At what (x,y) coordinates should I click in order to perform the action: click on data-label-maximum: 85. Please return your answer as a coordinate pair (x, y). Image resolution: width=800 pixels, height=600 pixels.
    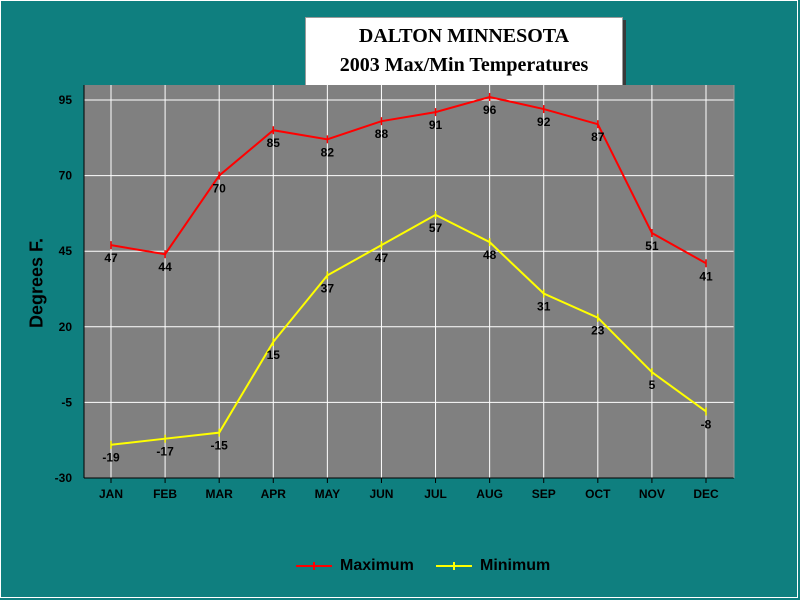
    Looking at the image, I should click on (274, 143).